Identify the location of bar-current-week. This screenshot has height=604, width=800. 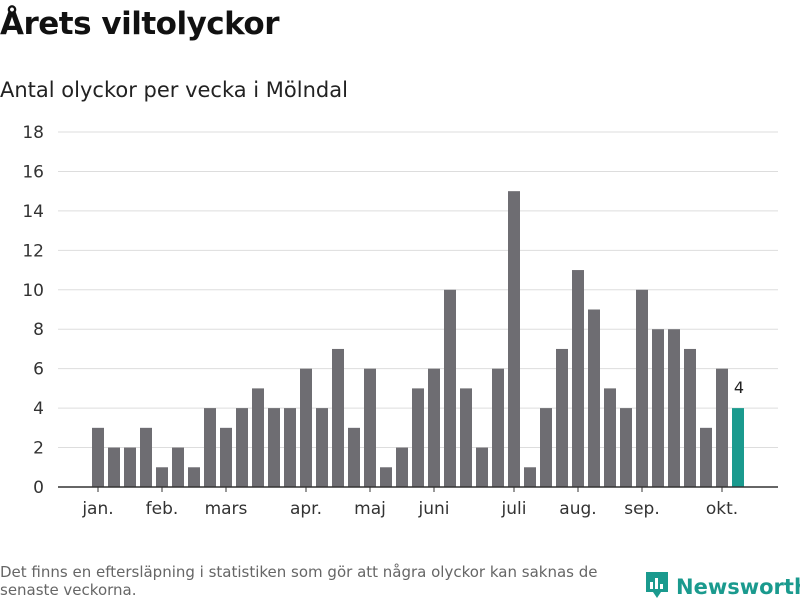
(738, 447).